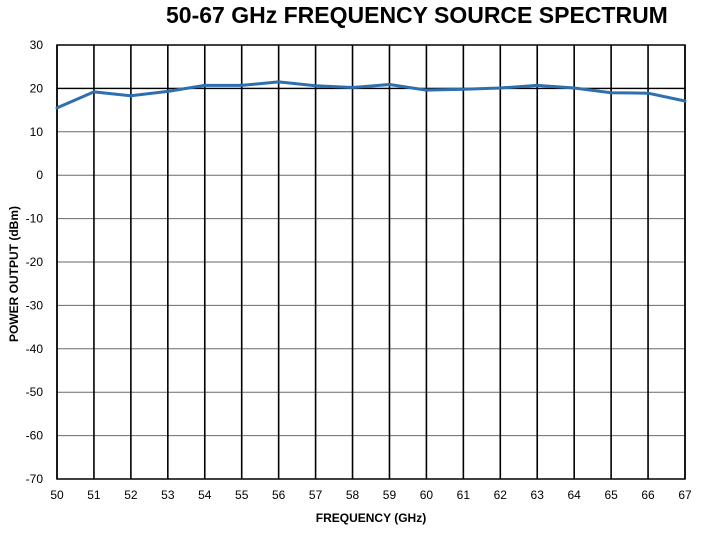  What do you see at coordinates (168, 495) in the screenshot?
I see `x-tick-label: 53` at bounding box center [168, 495].